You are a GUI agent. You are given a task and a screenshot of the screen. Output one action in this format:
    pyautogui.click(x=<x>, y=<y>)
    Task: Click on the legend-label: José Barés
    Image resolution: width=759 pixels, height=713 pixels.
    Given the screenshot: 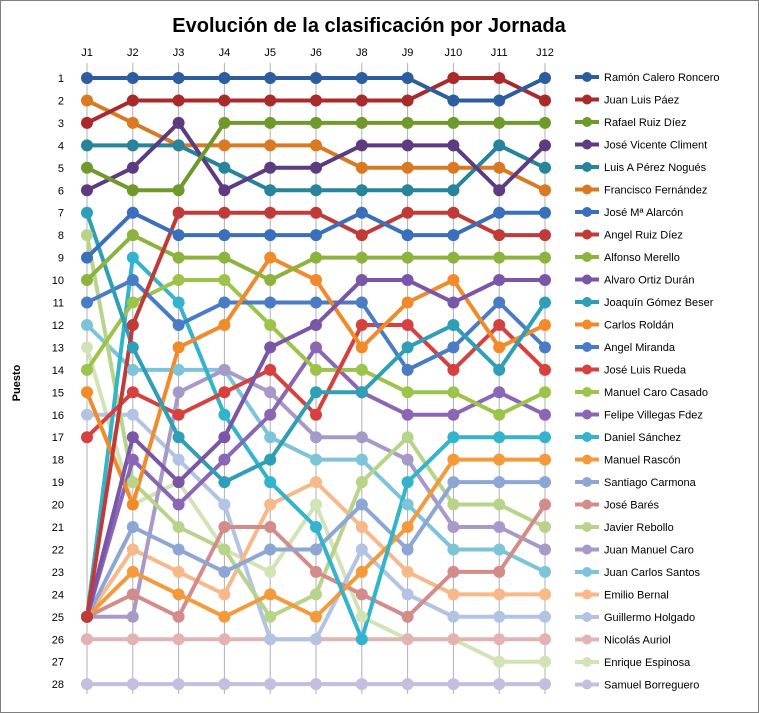 What is the action you would take?
    pyautogui.click(x=632, y=506)
    